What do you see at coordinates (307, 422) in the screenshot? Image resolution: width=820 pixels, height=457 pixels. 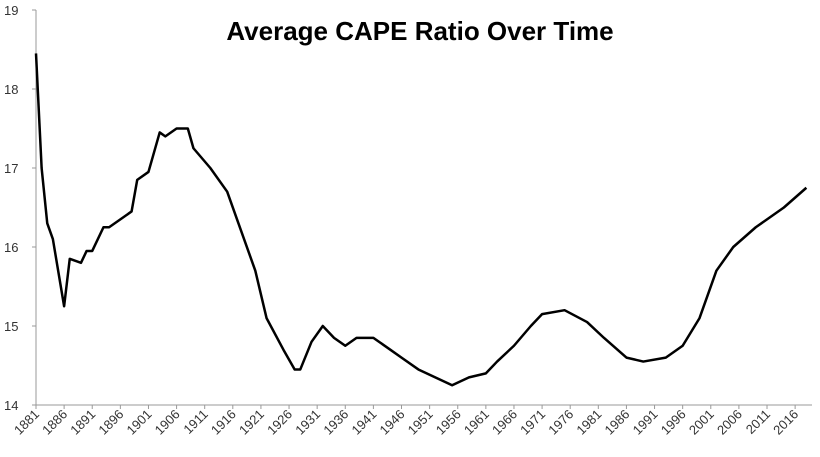 I see `x-tick-label: 1931` at bounding box center [307, 422].